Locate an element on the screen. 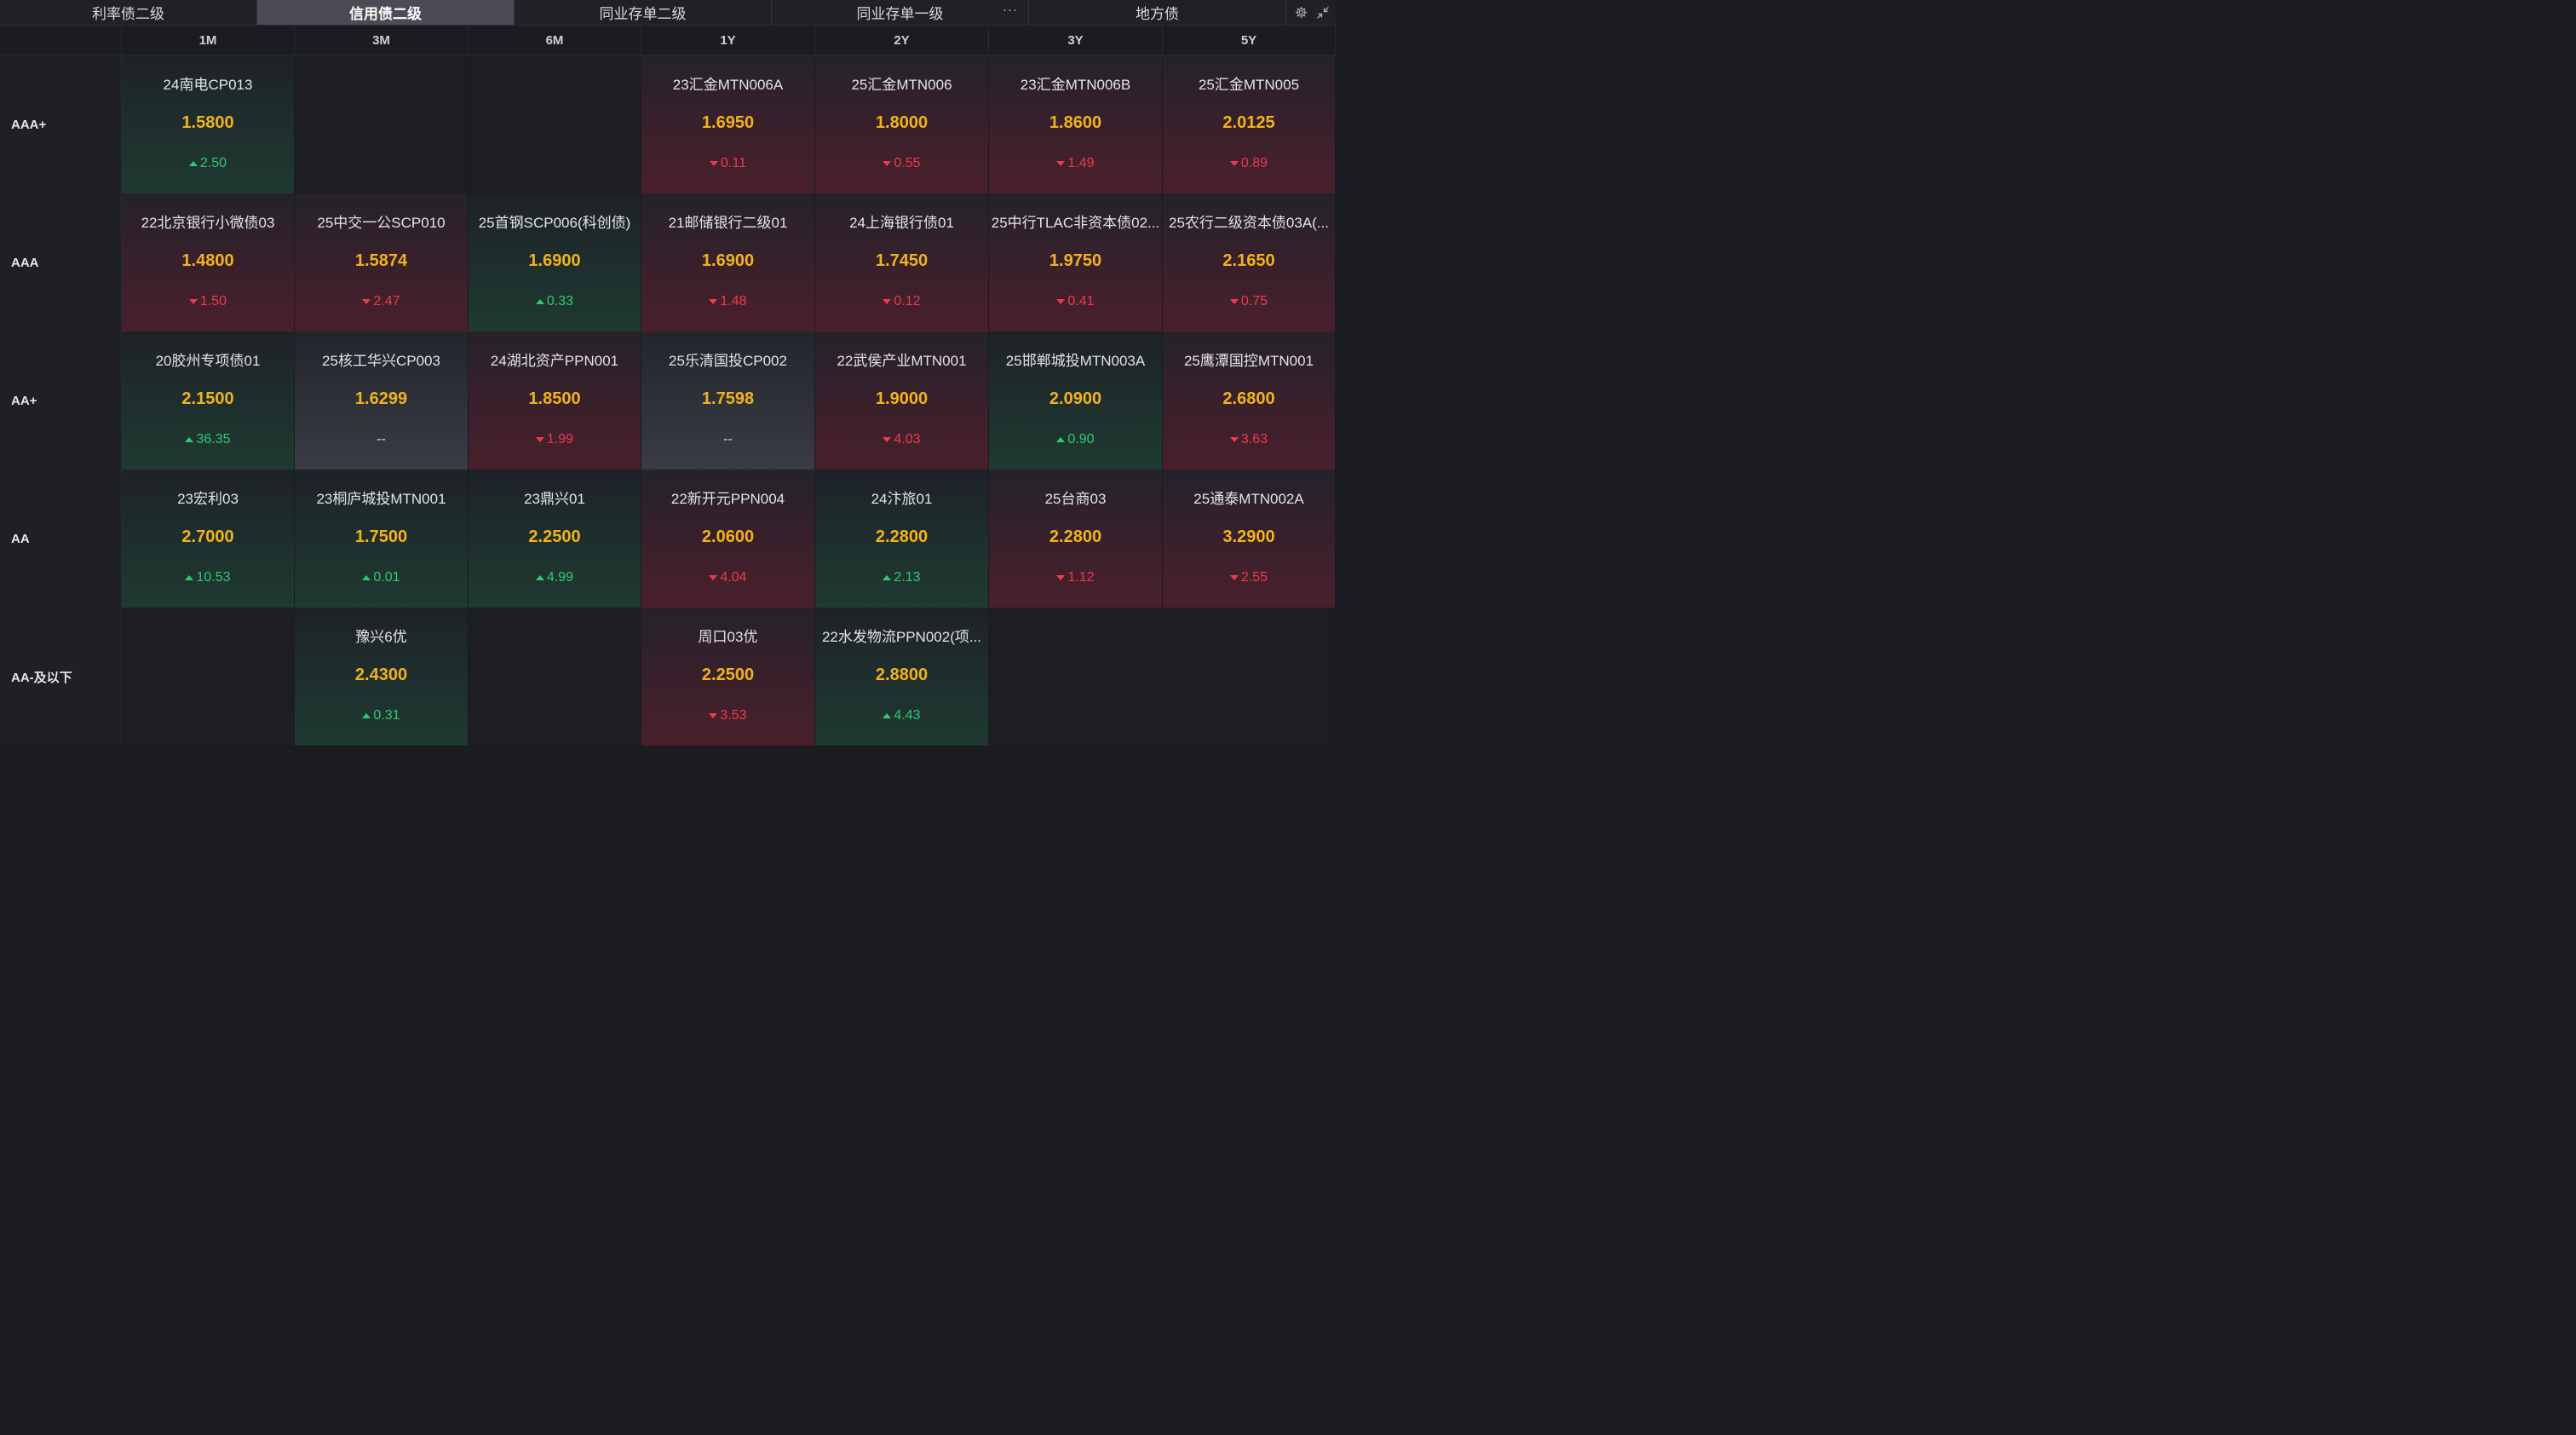  bond-cell: 25汇金MTN006 1.8000 0.55 is located at coordinates (902, 124).